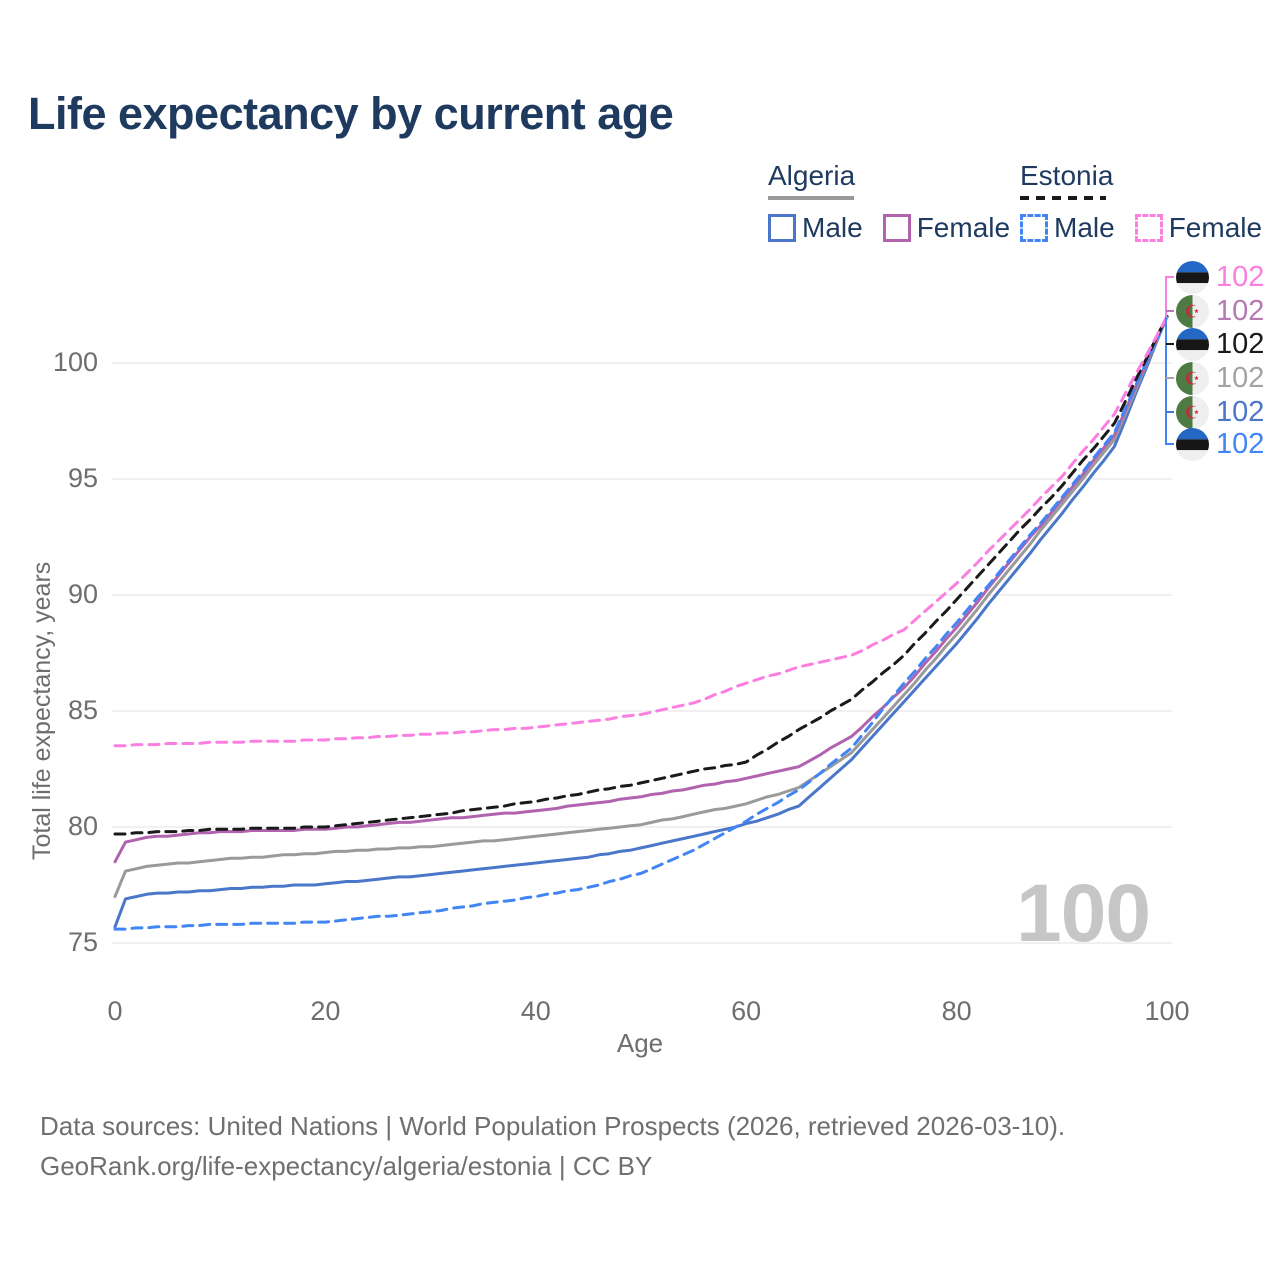 Image resolution: width=1280 pixels, height=1280 pixels. Describe the element at coordinates (42, 710) in the screenshot. I see `y-axis-title: Total life expectancy, years` at that location.